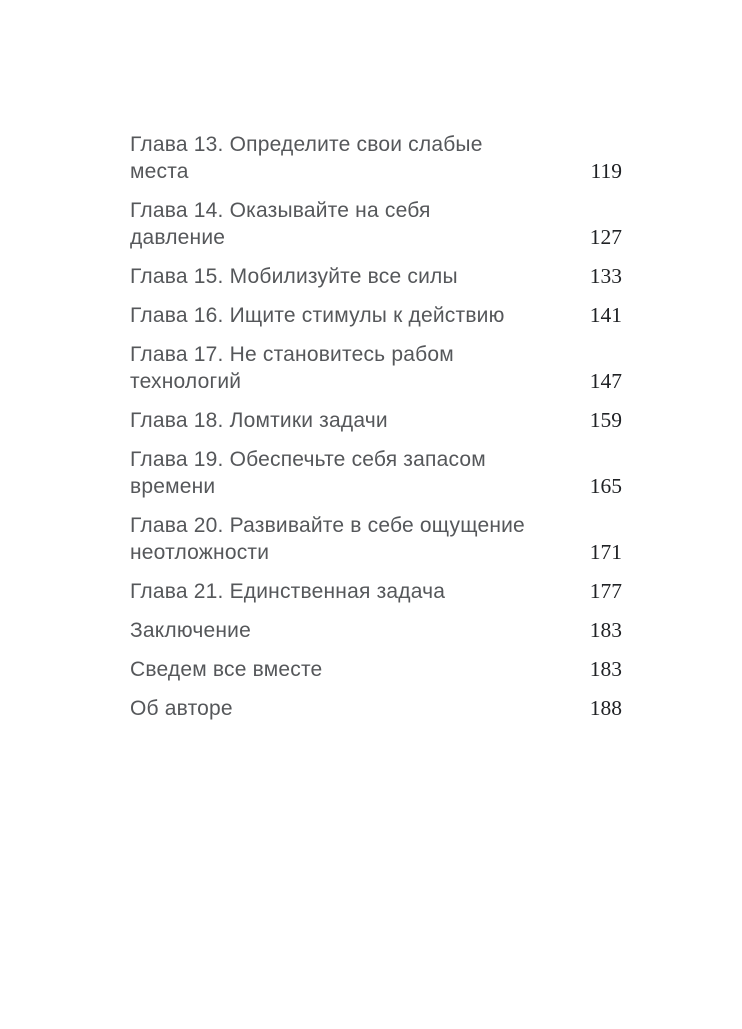 Image resolution: width=742 pixels, height=1029 pixels. Describe the element at coordinates (605, 237) in the screenshot. I see `toc-entry-page-number: 127` at that location.